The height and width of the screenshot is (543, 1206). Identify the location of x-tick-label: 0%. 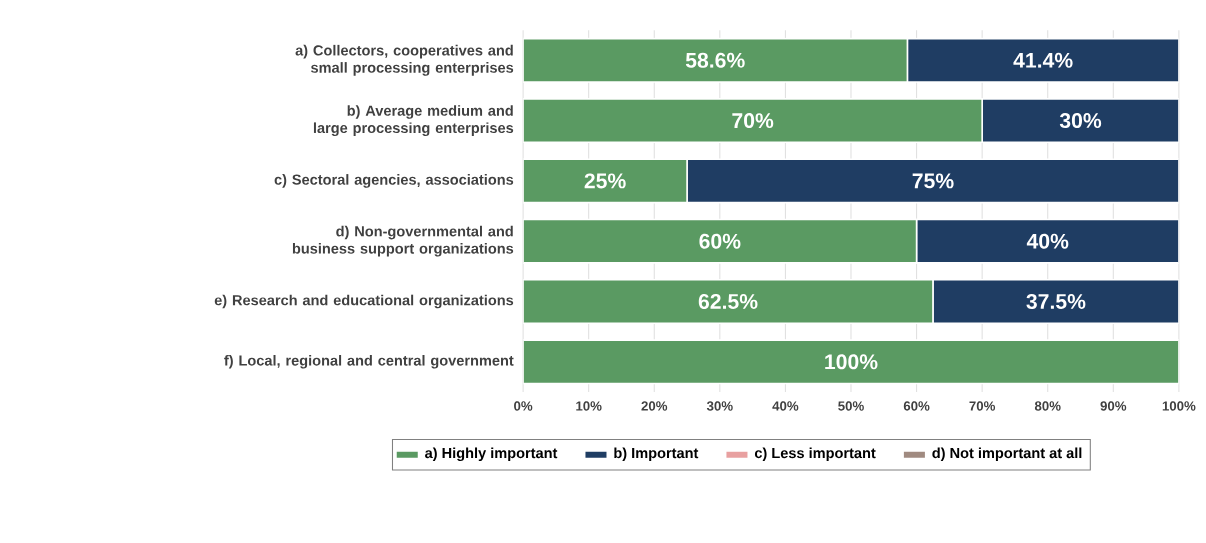
(523, 406).